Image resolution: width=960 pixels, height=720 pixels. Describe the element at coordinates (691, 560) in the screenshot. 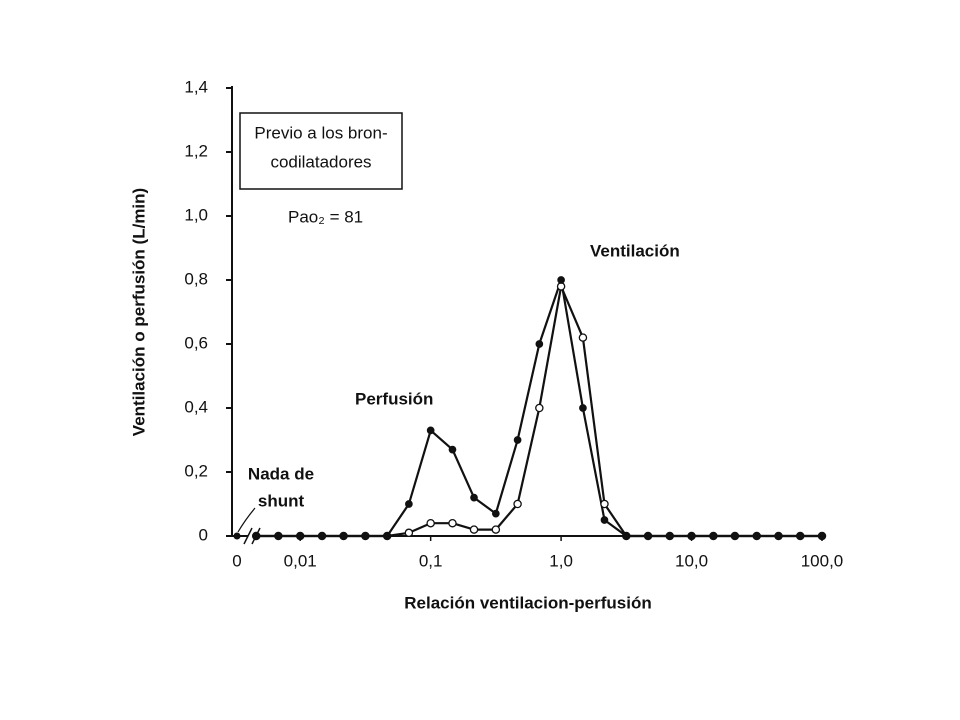

I see `x-tick-label: 10,0` at that location.